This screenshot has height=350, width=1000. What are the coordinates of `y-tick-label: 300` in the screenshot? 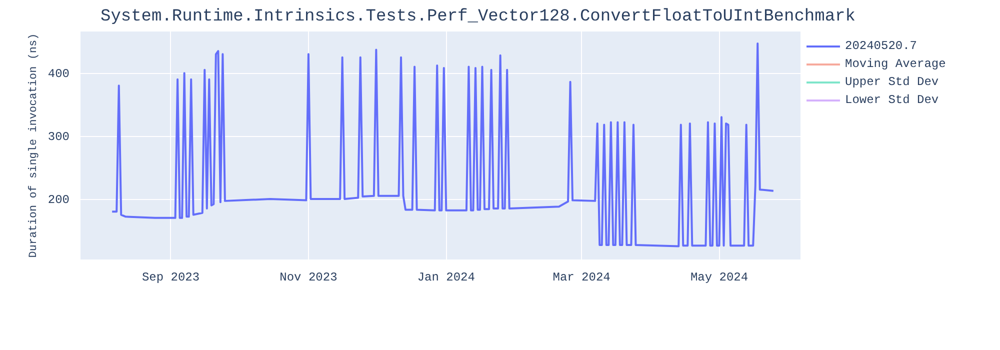 It's located at (59, 137).